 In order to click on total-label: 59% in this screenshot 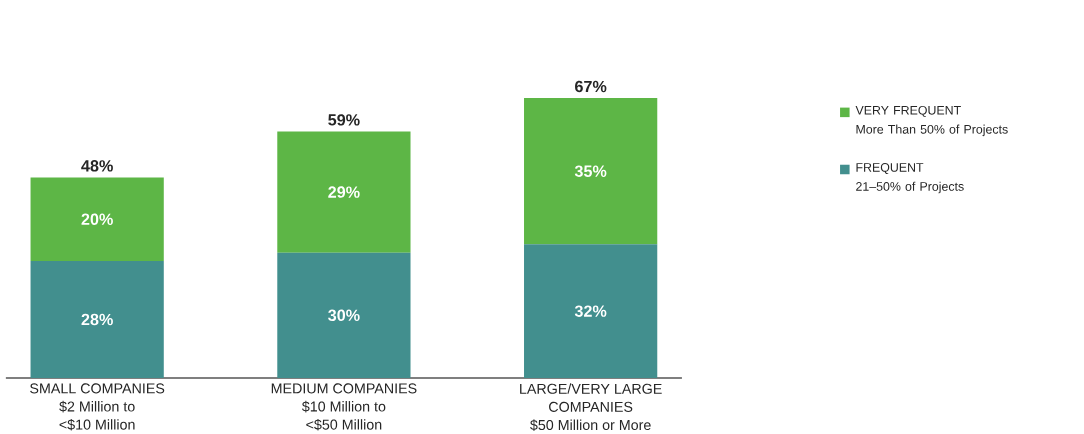, I will do `click(344, 120)`.